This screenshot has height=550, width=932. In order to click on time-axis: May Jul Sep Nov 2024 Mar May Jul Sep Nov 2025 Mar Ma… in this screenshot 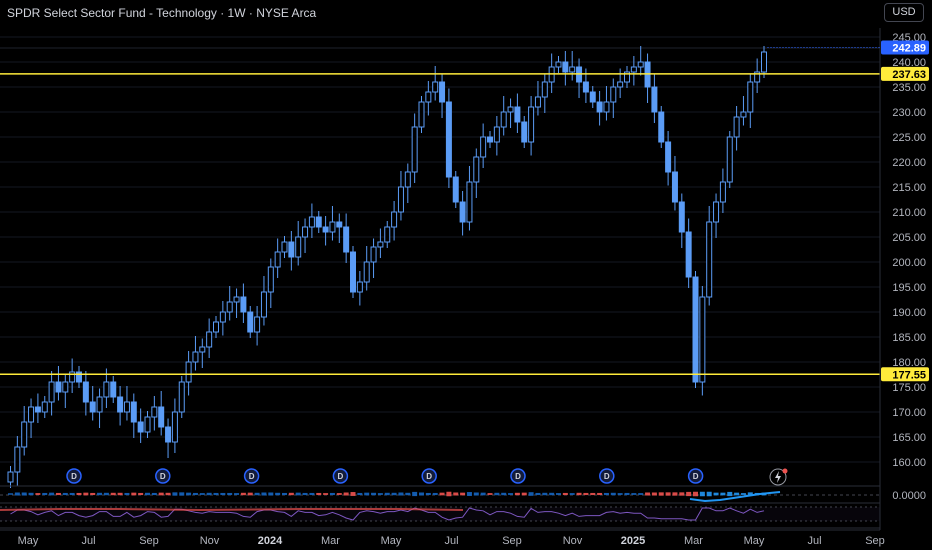, I will do `click(442, 538)`.